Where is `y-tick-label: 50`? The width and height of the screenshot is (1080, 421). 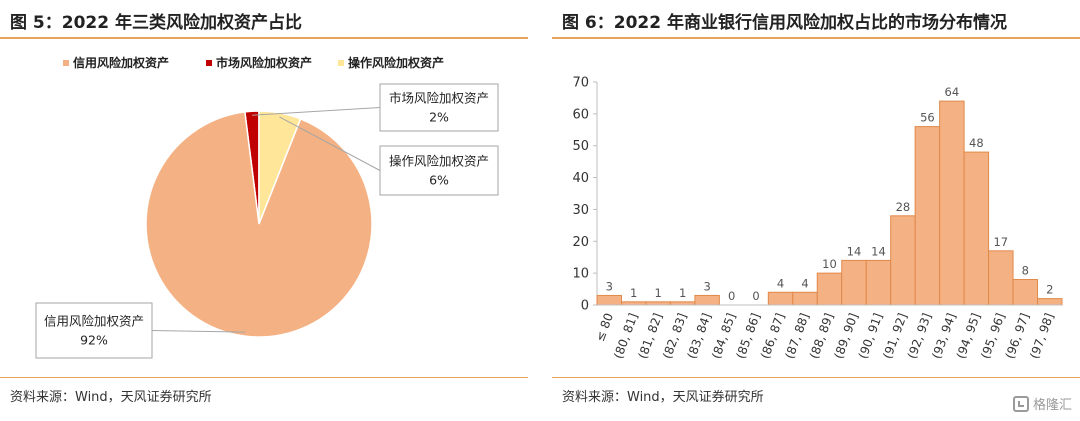
y-tick-label: 50 is located at coordinates (580, 146).